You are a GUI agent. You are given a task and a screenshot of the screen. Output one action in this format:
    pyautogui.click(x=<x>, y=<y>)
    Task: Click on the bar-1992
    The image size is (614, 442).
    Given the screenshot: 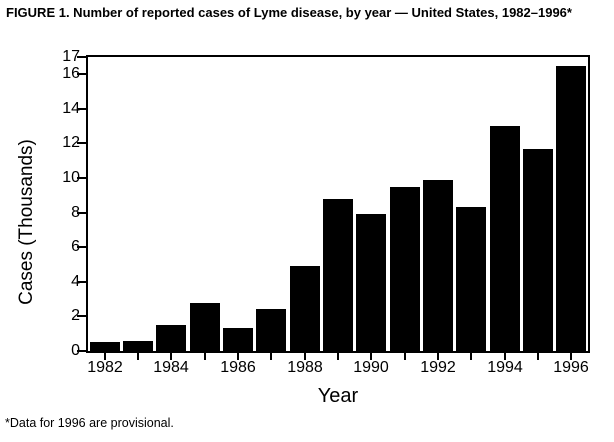 What is the action you would take?
    pyautogui.click(x=438, y=265)
    